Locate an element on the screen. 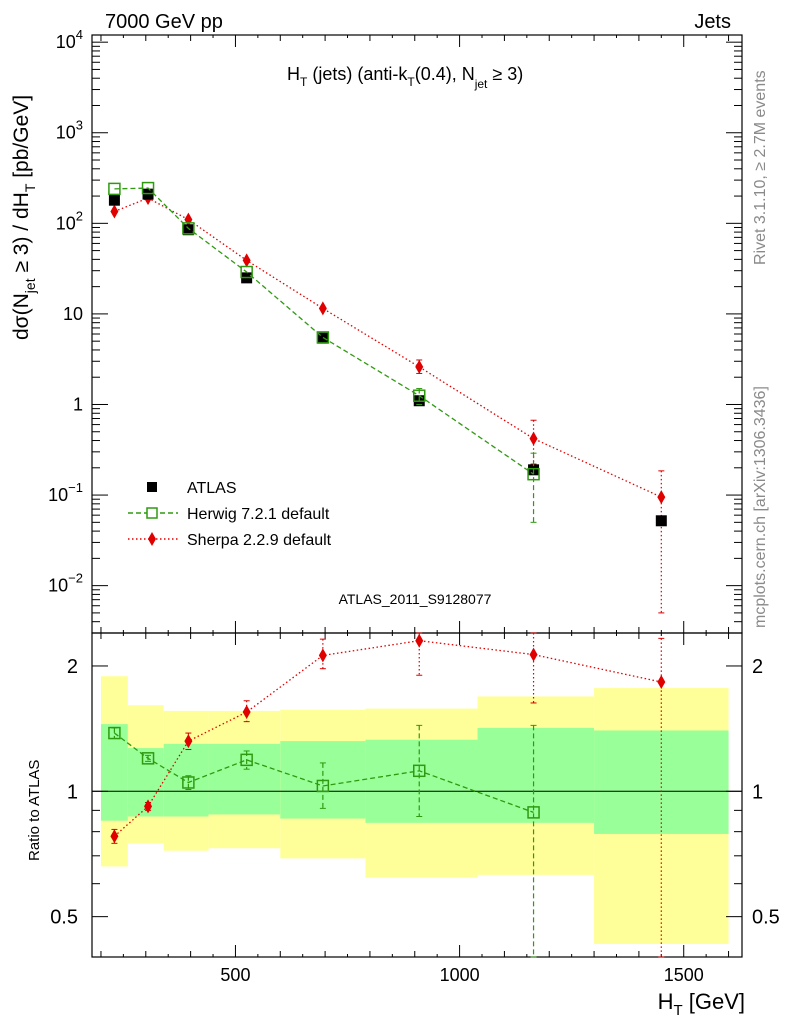 This screenshot has height=1024, width=786. rivet-label: Rivet 3.1.10, ≥ 2.7M events is located at coordinates (760, 167).